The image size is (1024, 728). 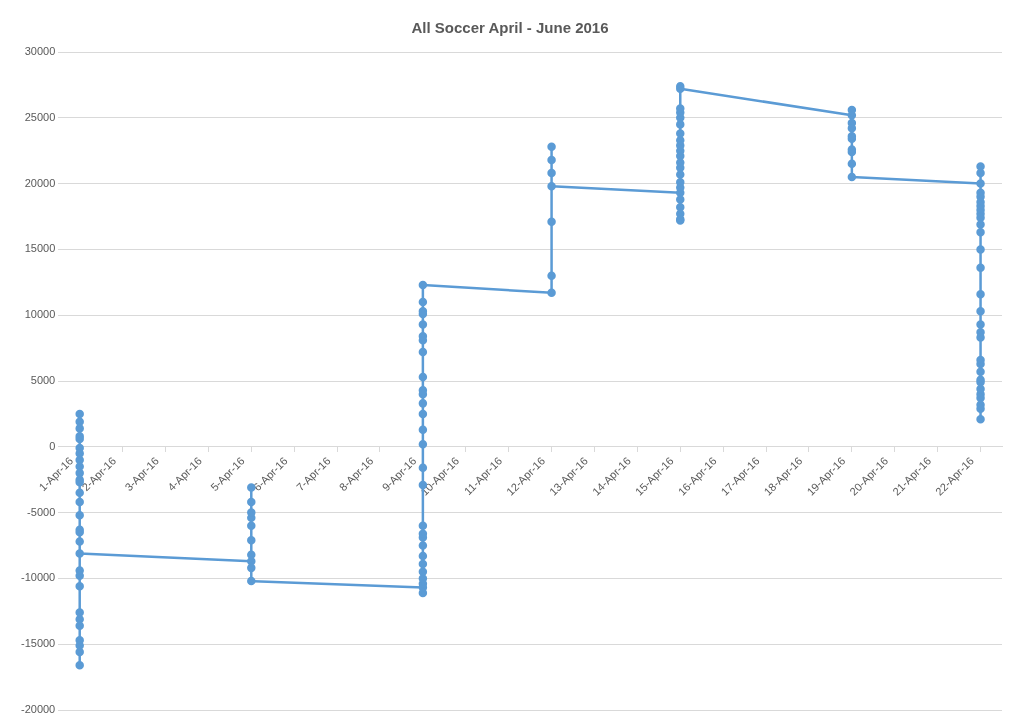 I want to click on y-tick-label: 5000, so click(x=43, y=380).